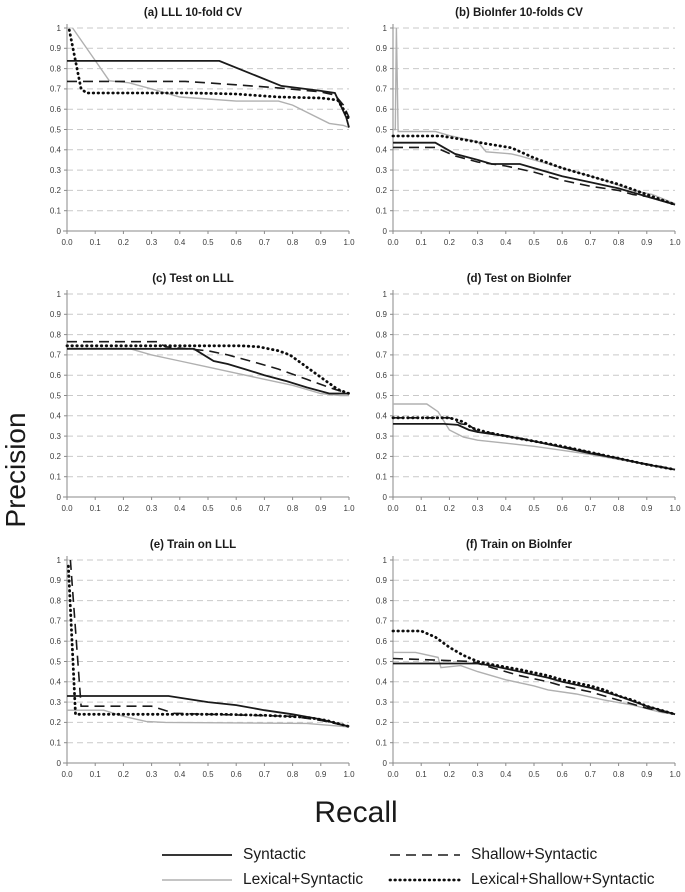 Image resolution: width=685 pixels, height=892 pixels. What do you see at coordinates (197, 880) in the screenshot?
I see `legend-swatch-solid-gray-icon` at bounding box center [197, 880].